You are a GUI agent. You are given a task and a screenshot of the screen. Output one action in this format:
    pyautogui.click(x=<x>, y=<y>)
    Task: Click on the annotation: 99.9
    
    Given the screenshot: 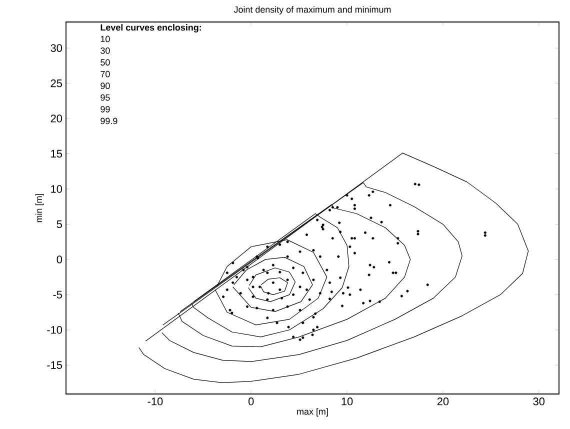 What is the action you would take?
    pyautogui.click(x=109, y=121)
    